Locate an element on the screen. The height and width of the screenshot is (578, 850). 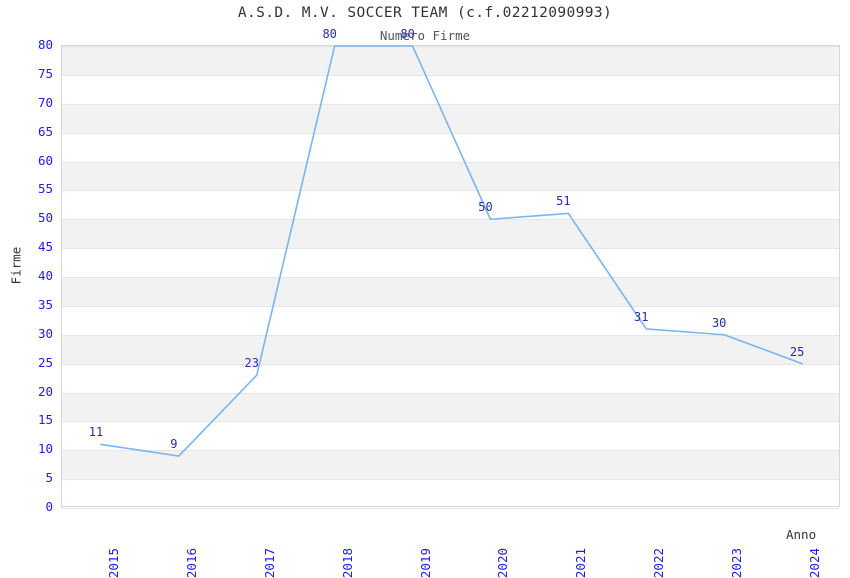
x-axis-tick-label: 2022 is located at coordinates (659, 563).